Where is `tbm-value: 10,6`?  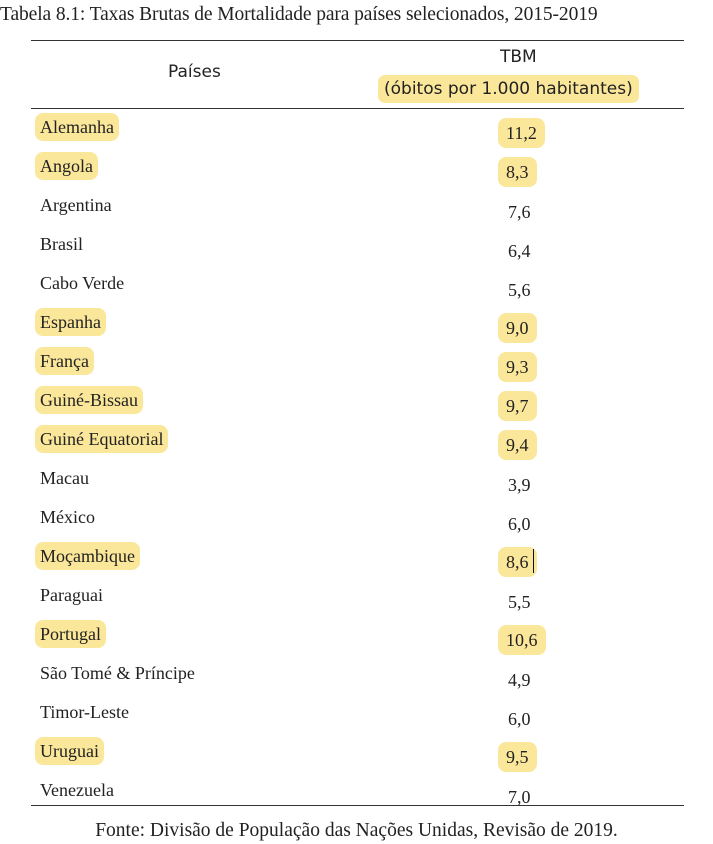
tbm-value: 10,6 is located at coordinates (522, 640).